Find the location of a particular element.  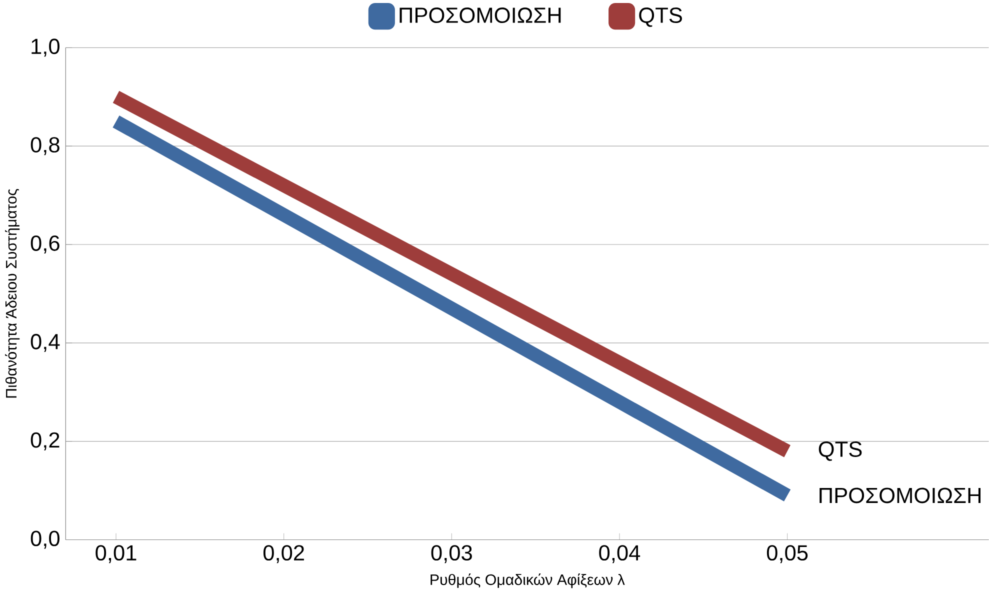

text: ΠΡΟΣΟΜΟΙΩΣΗ is located at coordinates (900, 496).